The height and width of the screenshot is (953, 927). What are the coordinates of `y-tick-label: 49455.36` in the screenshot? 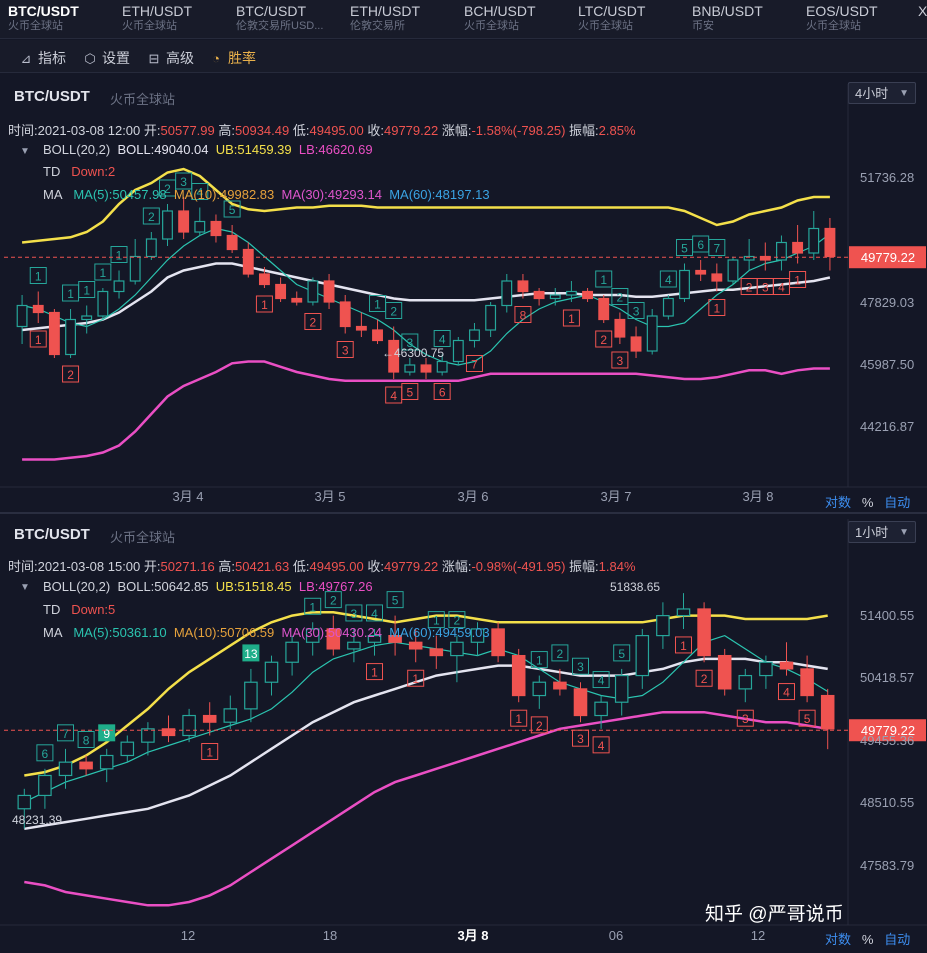 It's located at (887, 740).